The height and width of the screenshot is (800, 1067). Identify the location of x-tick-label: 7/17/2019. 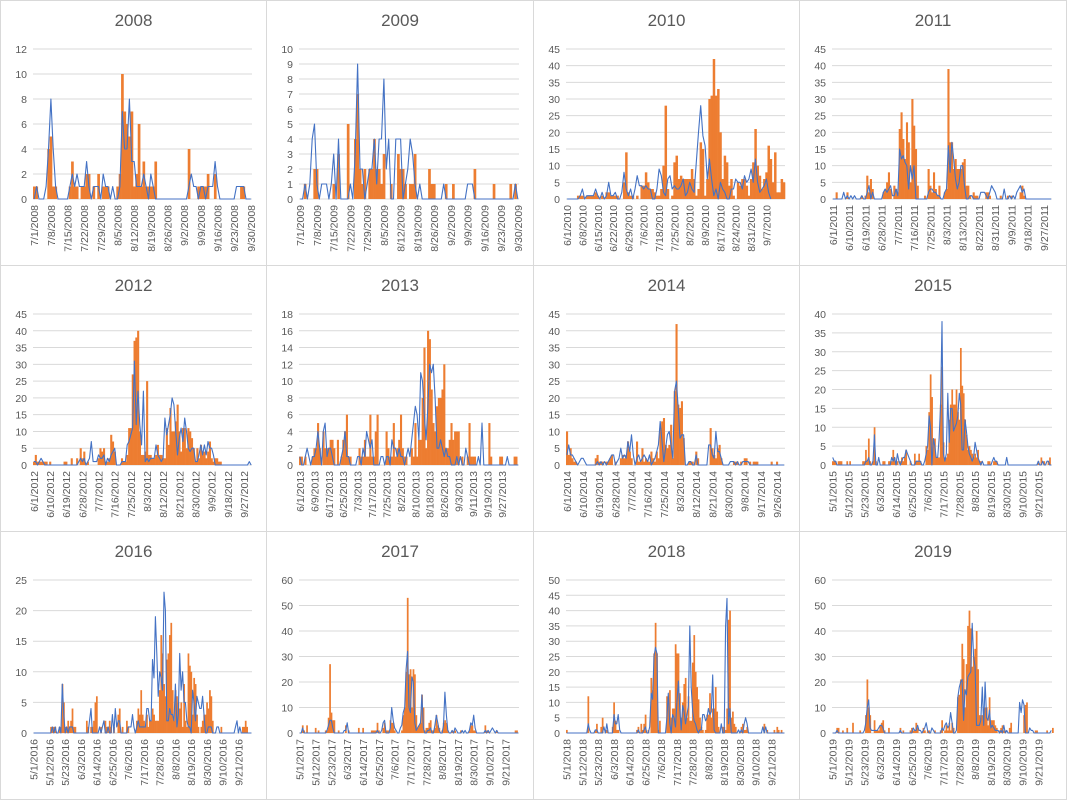
(944, 762).